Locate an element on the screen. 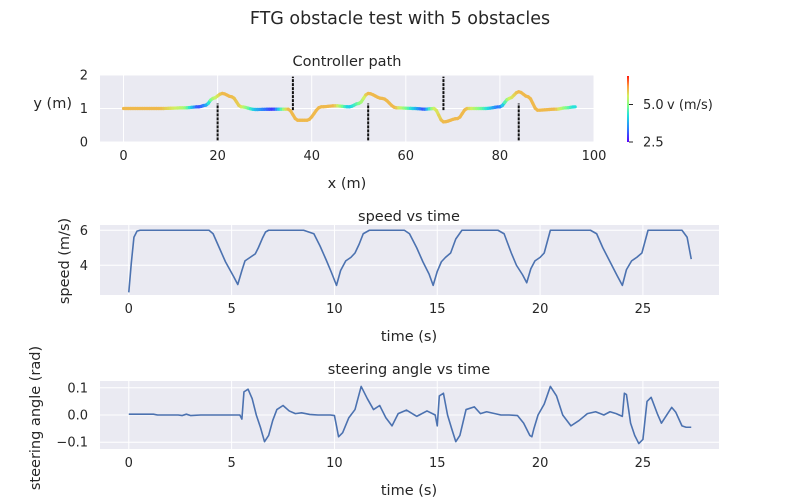  obstacle-markers is located at coordinates (368, 108).